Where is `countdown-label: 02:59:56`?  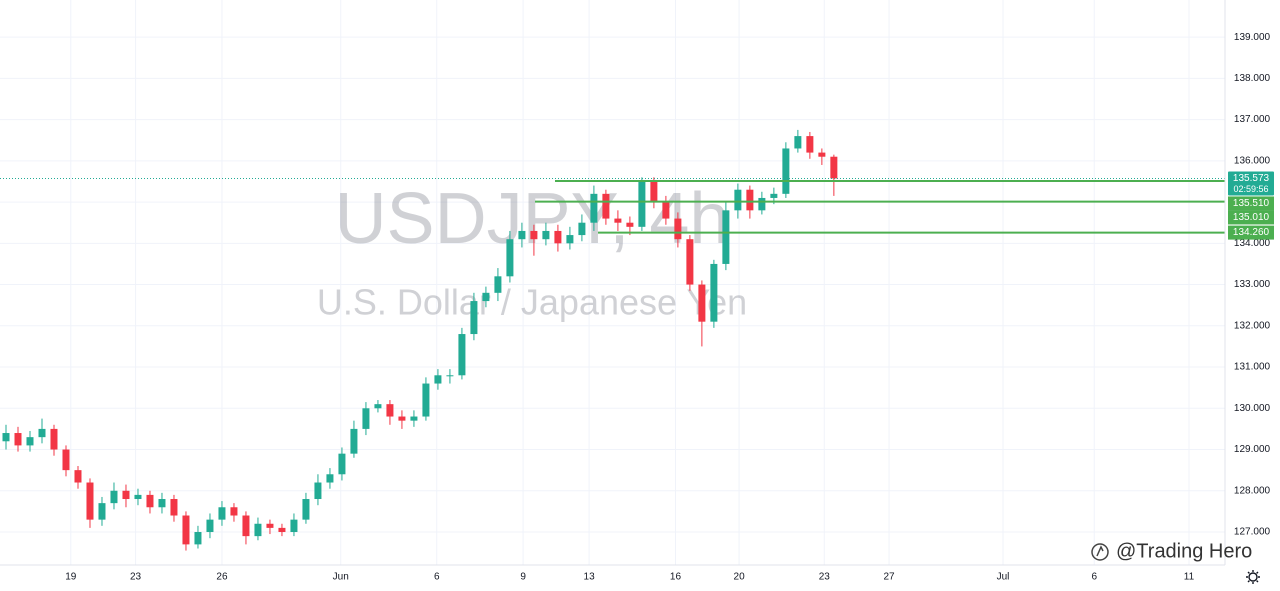
countdown-label: 02:59:56 is located at coordinates (1250, 189).